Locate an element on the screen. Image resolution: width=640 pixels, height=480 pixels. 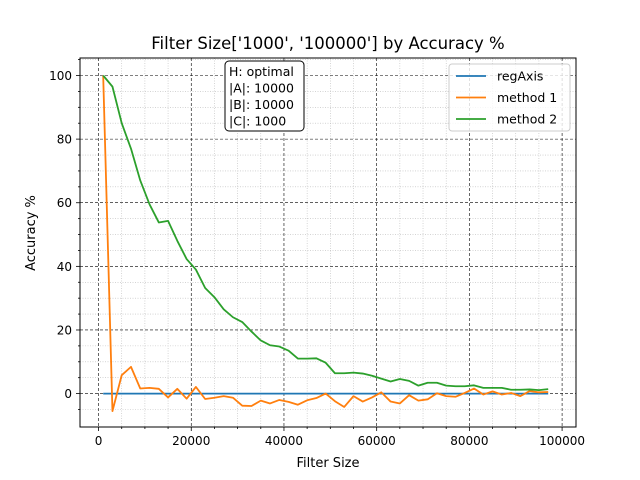
x-tick-label: 80000 is located at coordinates (469, 441).